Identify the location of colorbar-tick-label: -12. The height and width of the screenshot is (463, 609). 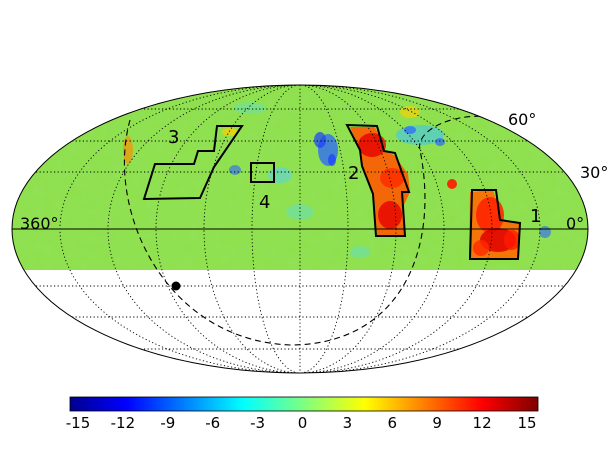
(123, 423).